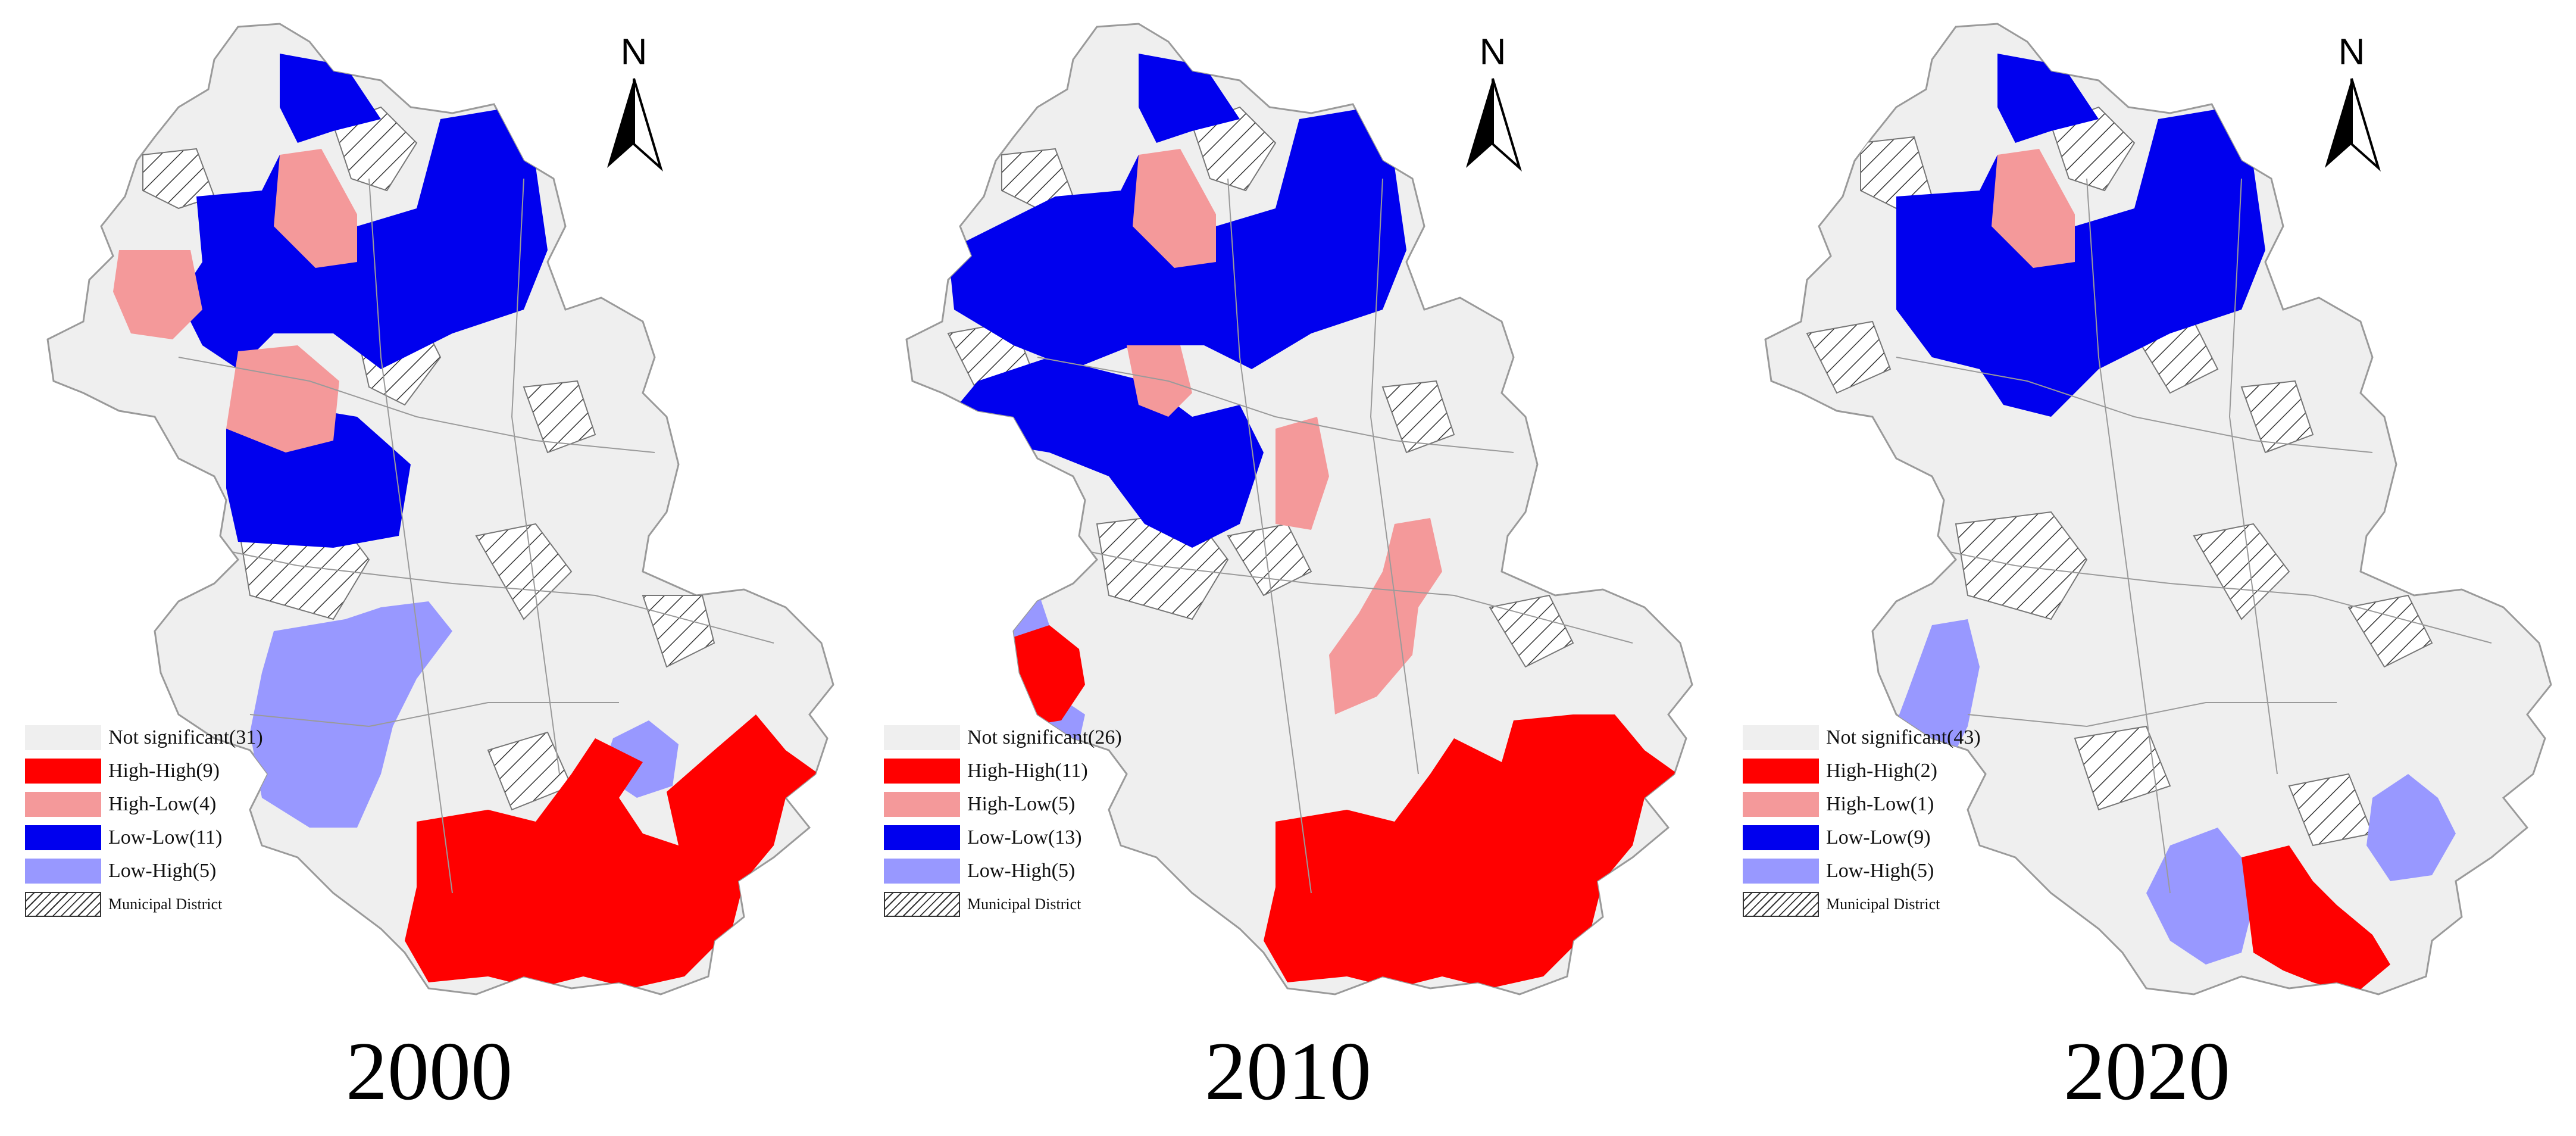  I want to click on legend-label: High-Low(1), so click(1880, 804).